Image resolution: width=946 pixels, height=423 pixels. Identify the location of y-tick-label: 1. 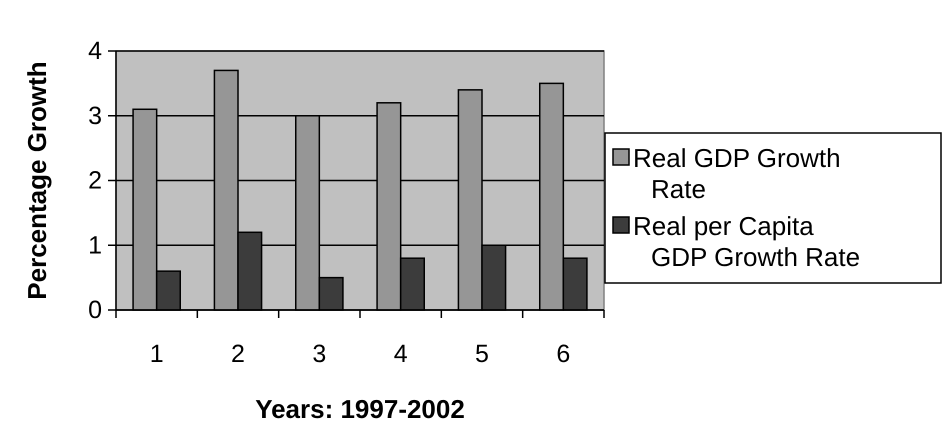
(95, 245).